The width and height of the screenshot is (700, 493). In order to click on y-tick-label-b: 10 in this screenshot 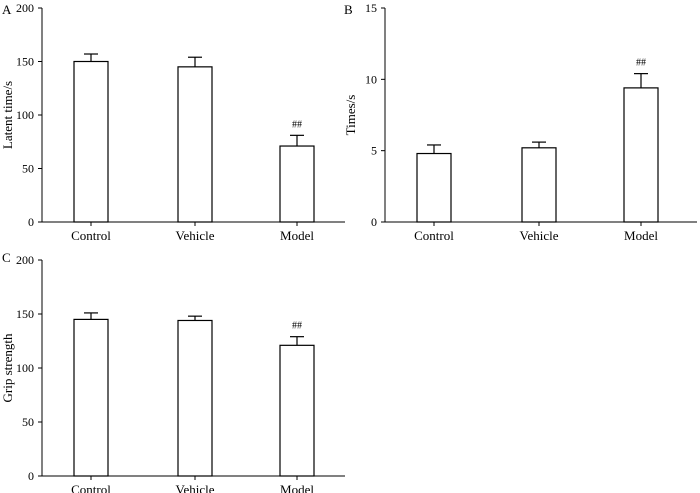, I will do `click(371, 79)`.